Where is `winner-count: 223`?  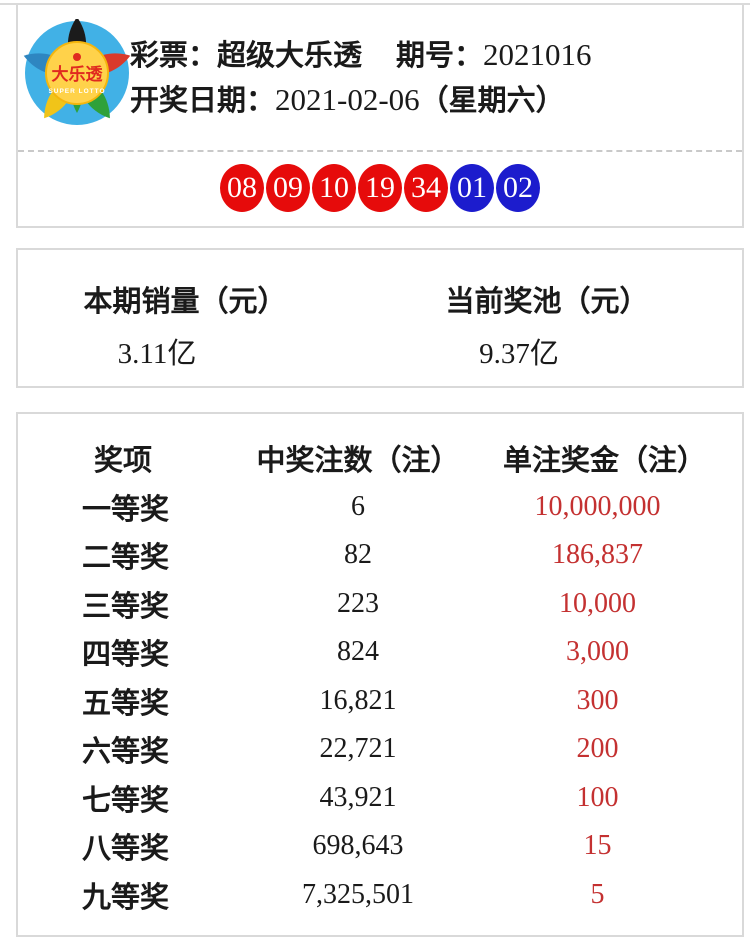
winner-count: 223 is located at coordinates (358, 603).